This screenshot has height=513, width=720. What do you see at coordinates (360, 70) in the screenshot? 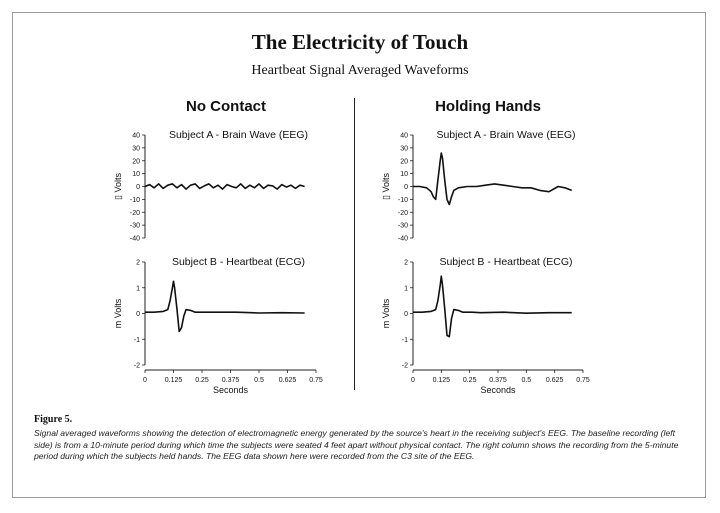
I see `figure-subtitle: Heartbeat Signal Averaged Waveforms` at bounding box center [360, 70].